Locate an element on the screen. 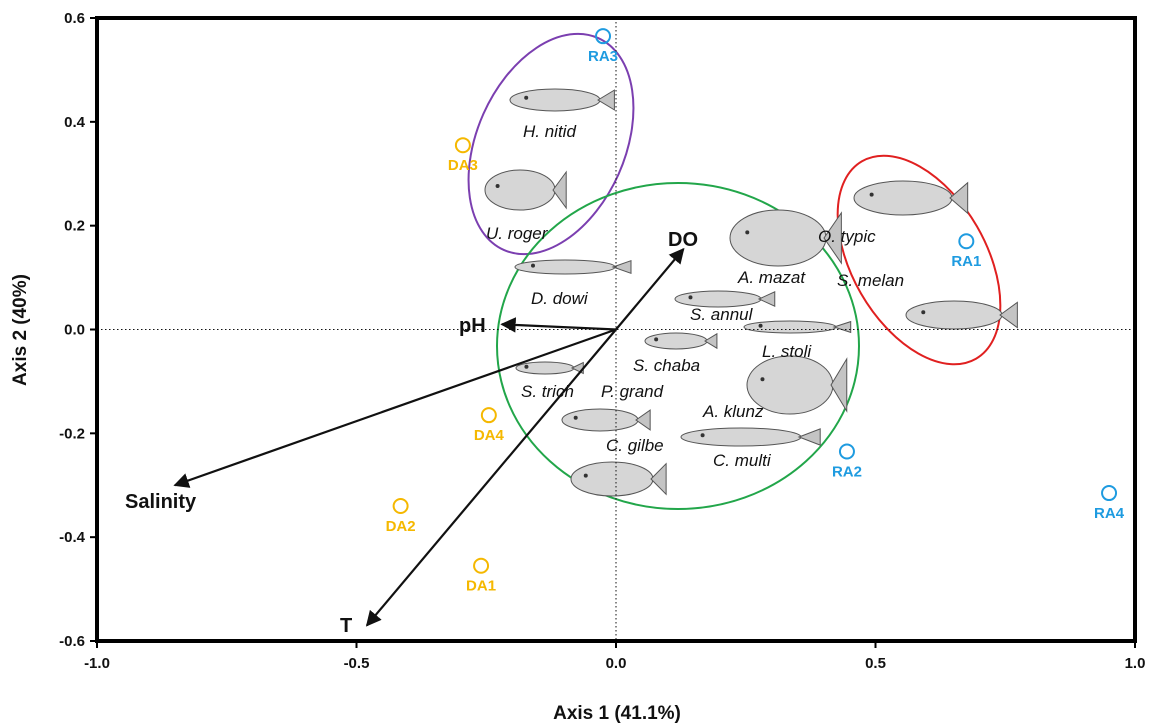  vector-arrow-ph is located at coordinates (558, 325).